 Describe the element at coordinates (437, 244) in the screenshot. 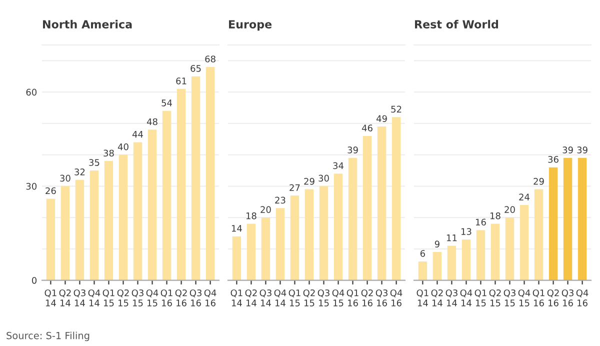

I see `data-label: 9` at that location.